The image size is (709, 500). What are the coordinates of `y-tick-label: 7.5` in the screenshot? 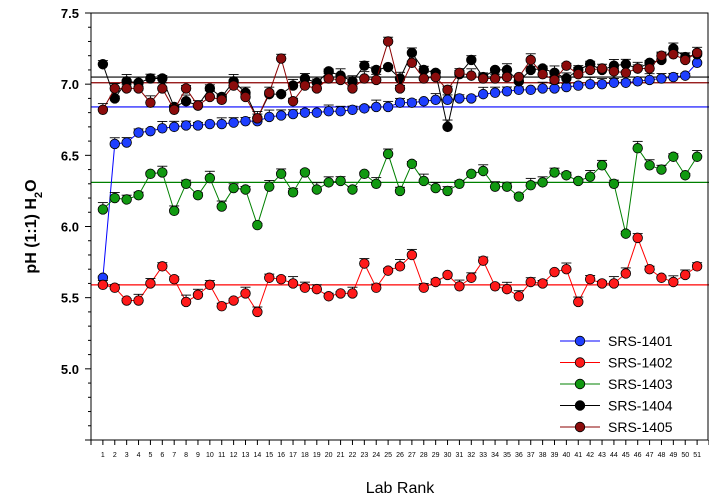 It's located at (70, 13).